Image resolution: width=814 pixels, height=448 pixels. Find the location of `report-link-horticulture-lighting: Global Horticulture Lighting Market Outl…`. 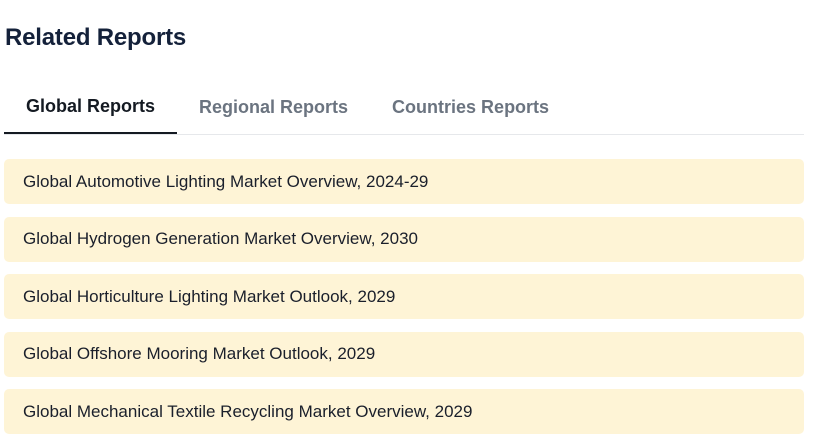

report-link-horticulture-lighting: Global Horticulture Lighting Market Outl… is located at coordinates (404, 296).